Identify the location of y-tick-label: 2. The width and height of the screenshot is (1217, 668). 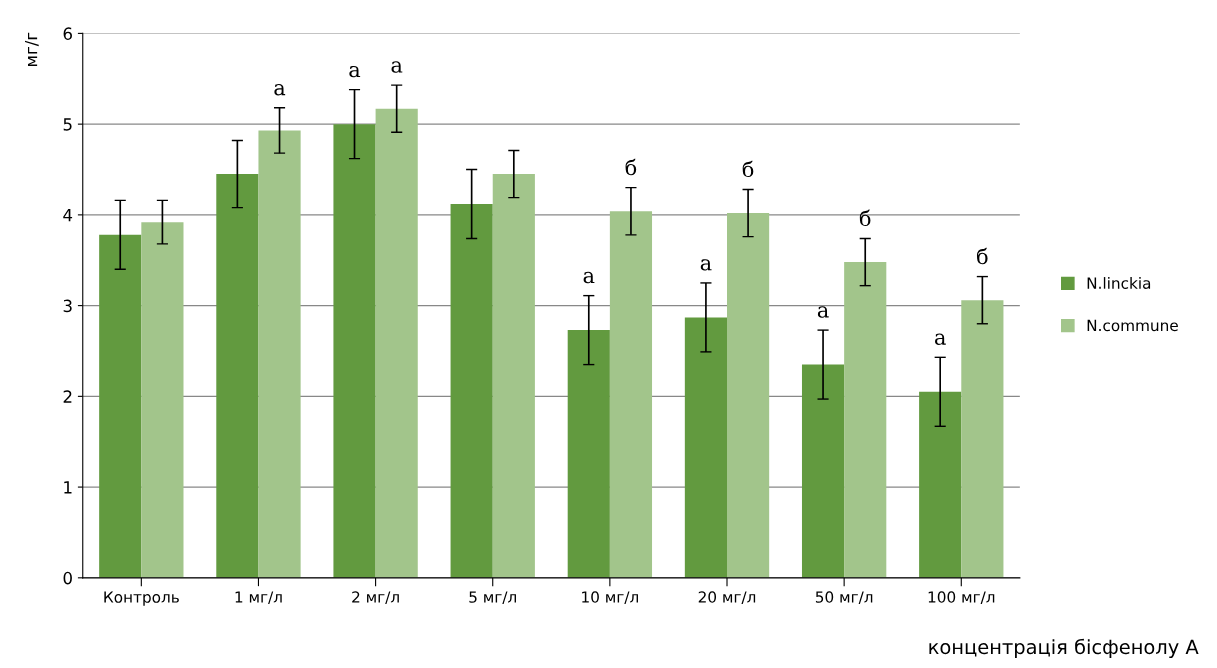
(67, 396).